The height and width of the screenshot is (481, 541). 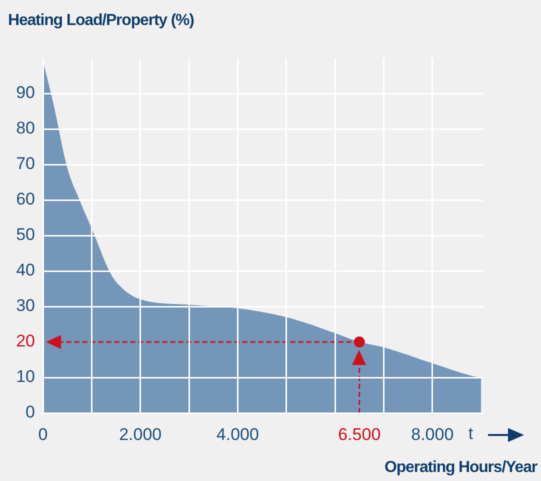 What do you see at coordinates (25, 376) in the screenshot?
I see `y-tick-label: 10` at bounding box center [25, 376].